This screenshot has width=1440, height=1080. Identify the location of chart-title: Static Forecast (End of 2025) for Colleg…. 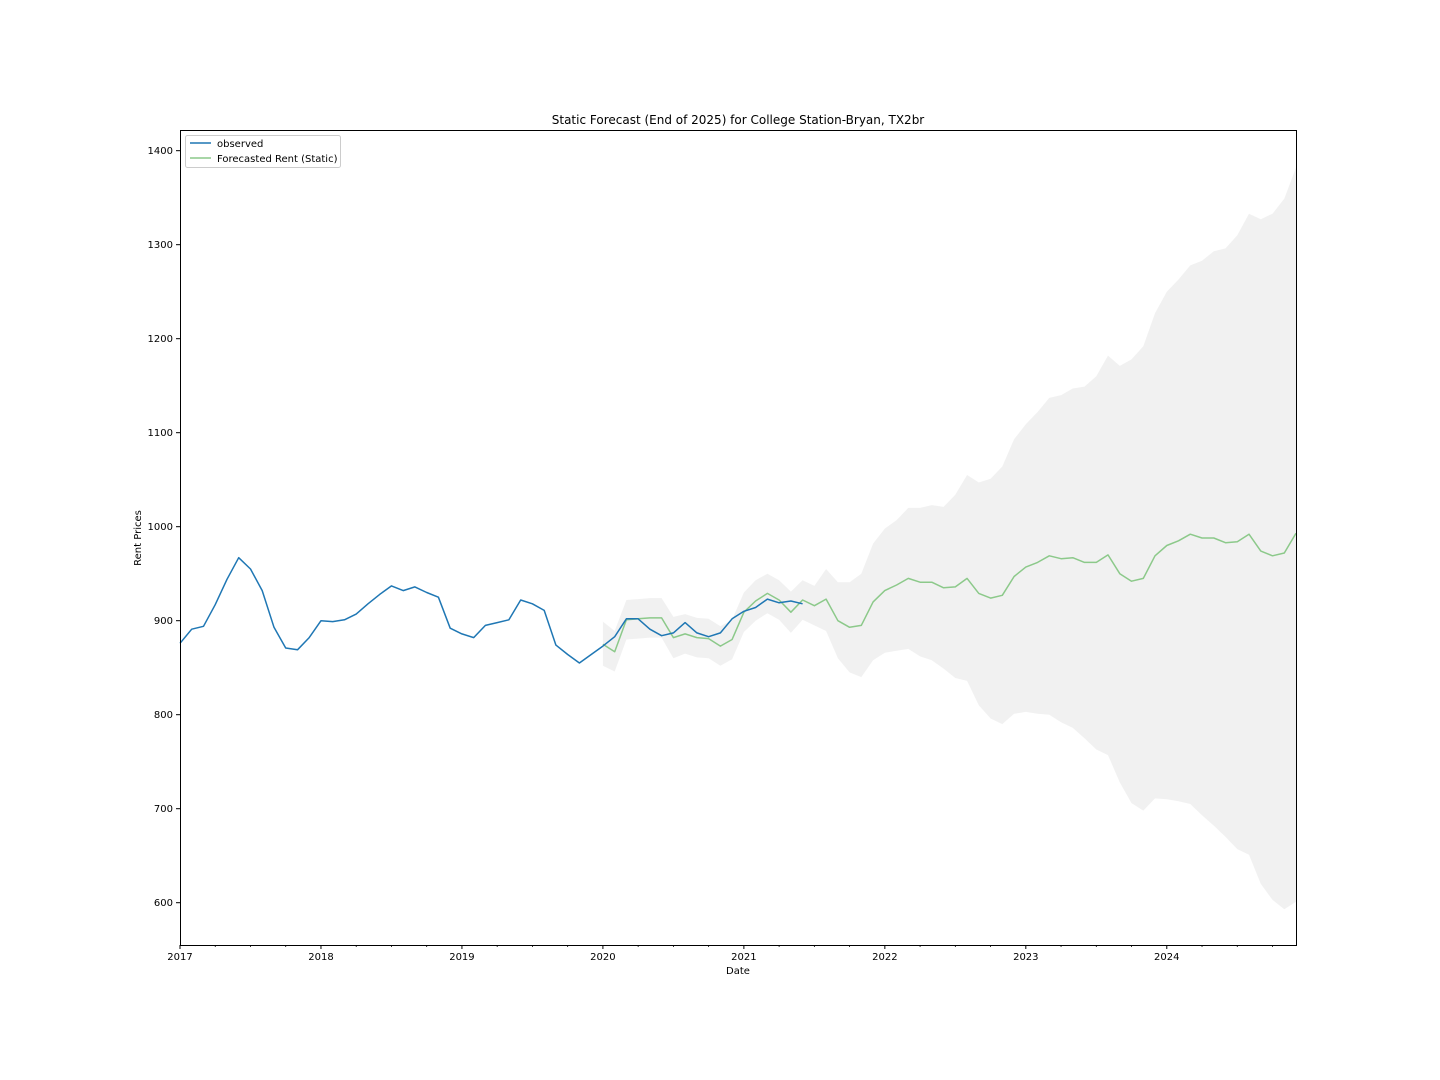
(738, 120).